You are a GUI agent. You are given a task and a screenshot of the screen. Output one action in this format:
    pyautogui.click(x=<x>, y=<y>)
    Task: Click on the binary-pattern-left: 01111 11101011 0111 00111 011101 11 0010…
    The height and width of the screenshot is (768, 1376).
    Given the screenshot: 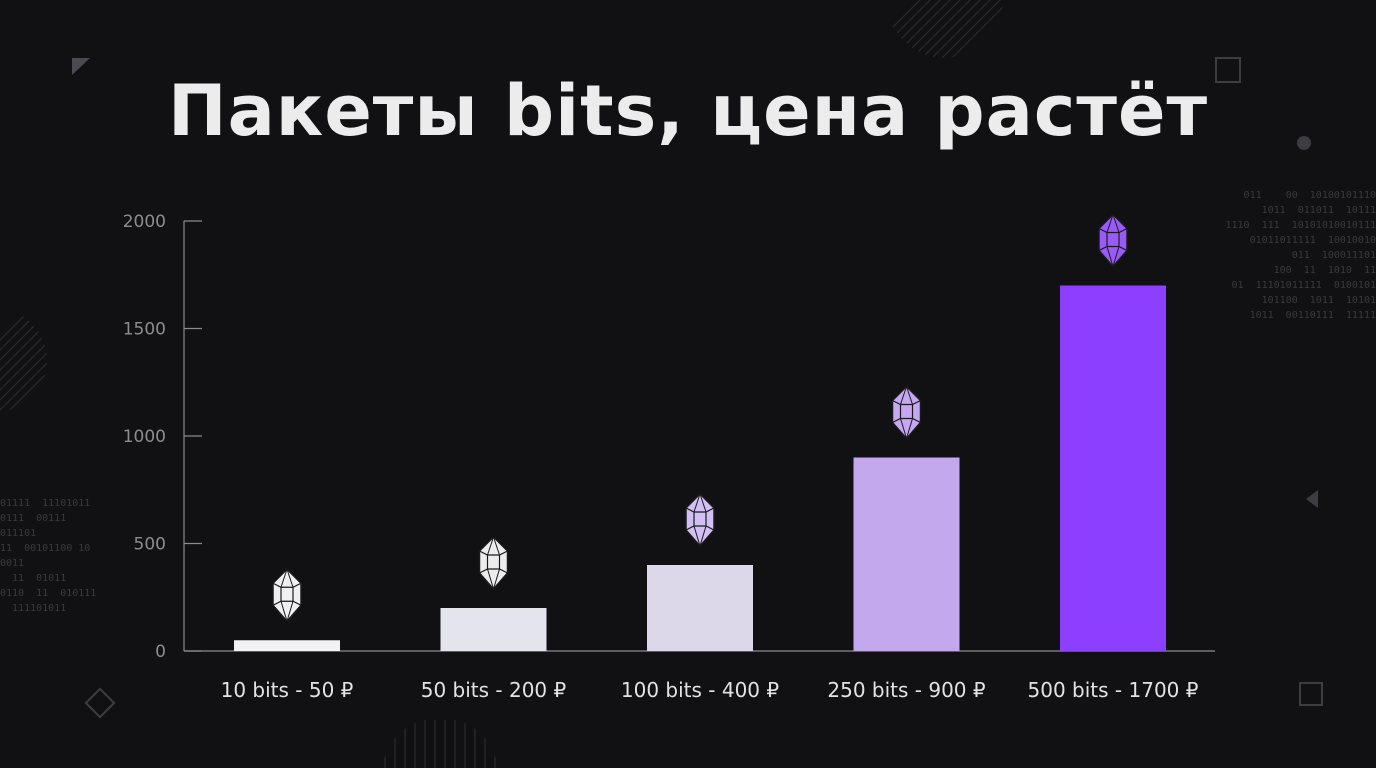 What is the action you would take?
    pyautogui.click(x=48, y=556)
    